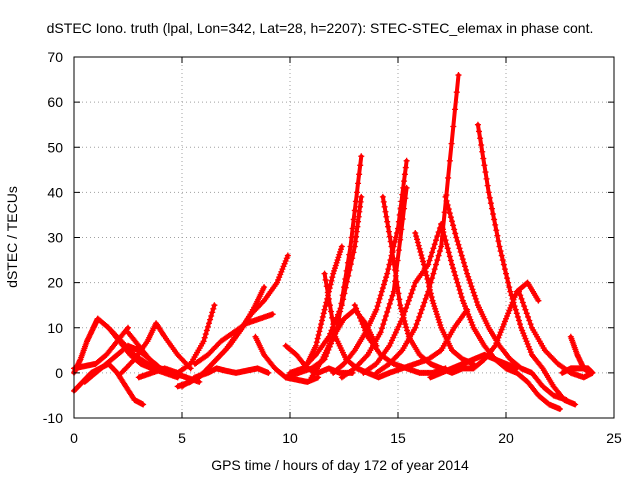 This screenshot has height=480, width=640. I want to click on y-tick-label: 40, so click(55, 192).